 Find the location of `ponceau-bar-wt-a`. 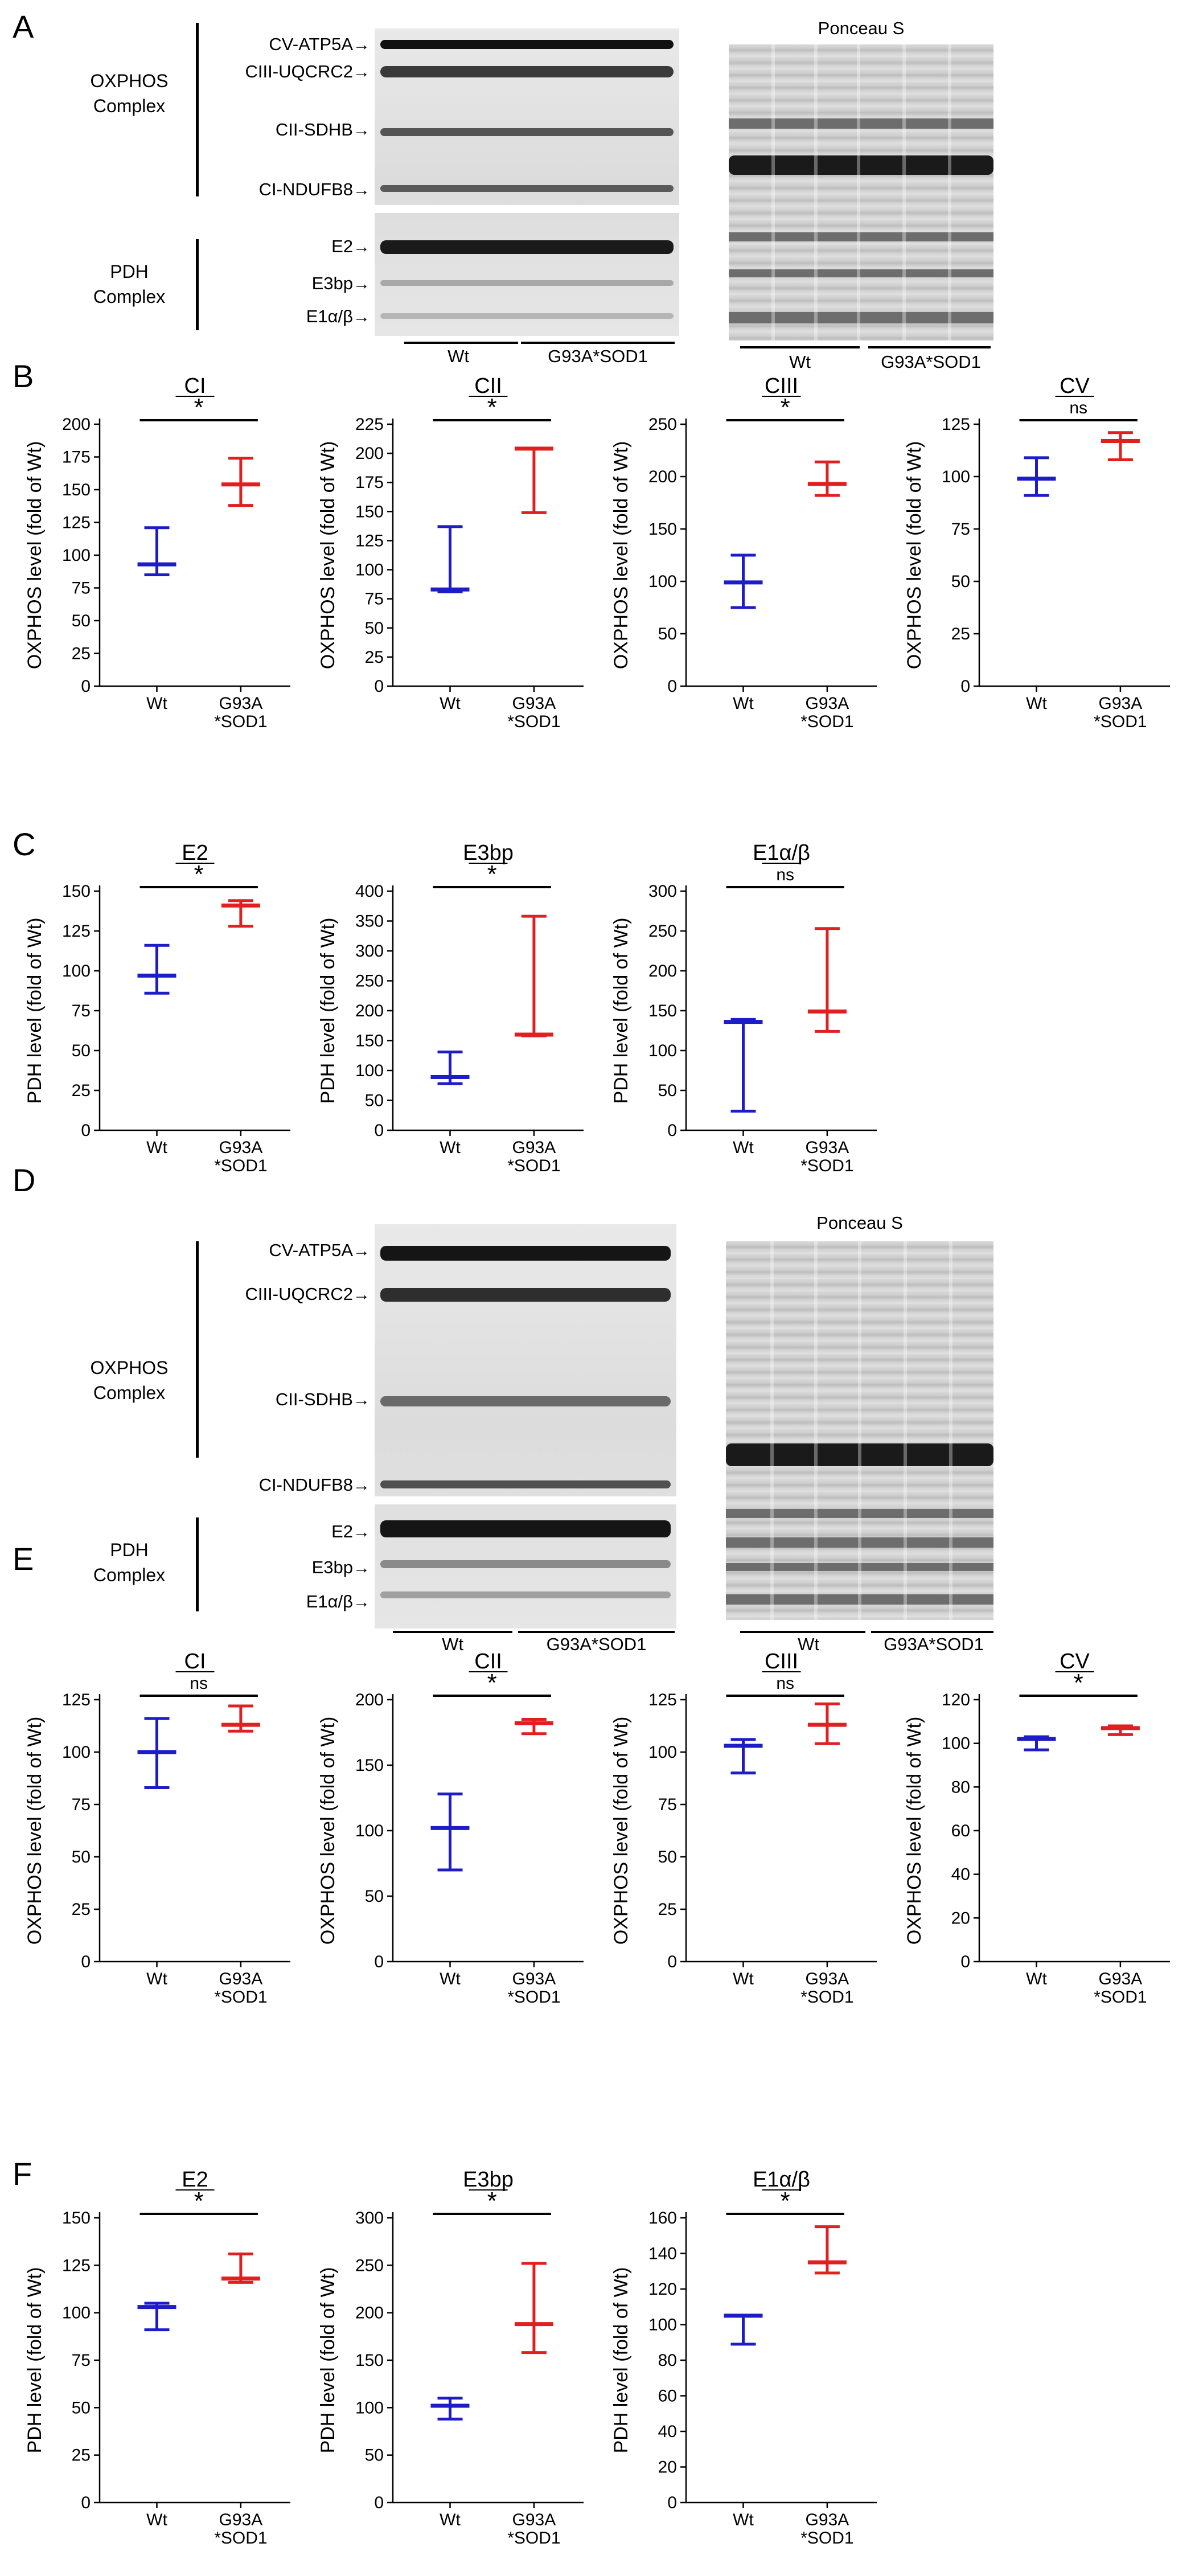

ponceau-bar-wt-a is located at coordinates (800, 347).